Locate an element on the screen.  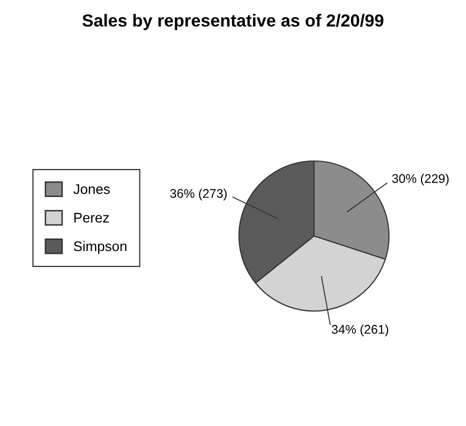
data-label: 30% (229) is located at coordinates (420, 180).